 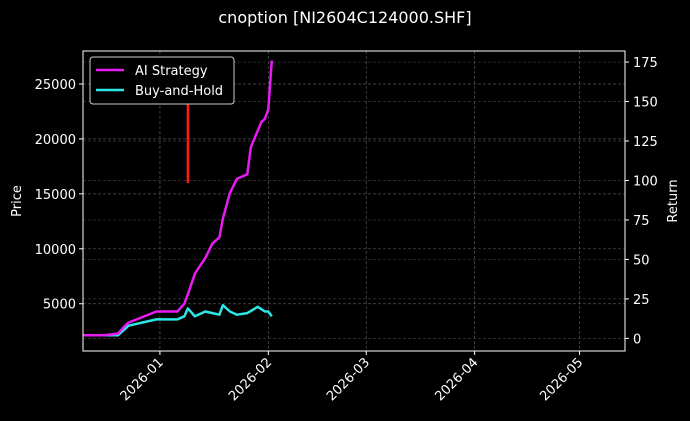 I want to click on y-tick-label-left: 25000, so click(x=55, y=85).